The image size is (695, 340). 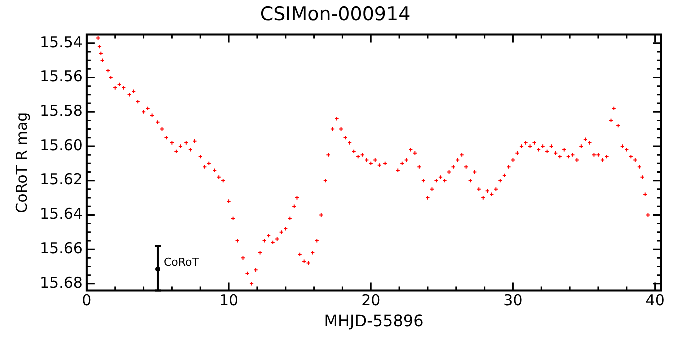 I want to click on x-tick-label: 0, so click(x=87, y=301).